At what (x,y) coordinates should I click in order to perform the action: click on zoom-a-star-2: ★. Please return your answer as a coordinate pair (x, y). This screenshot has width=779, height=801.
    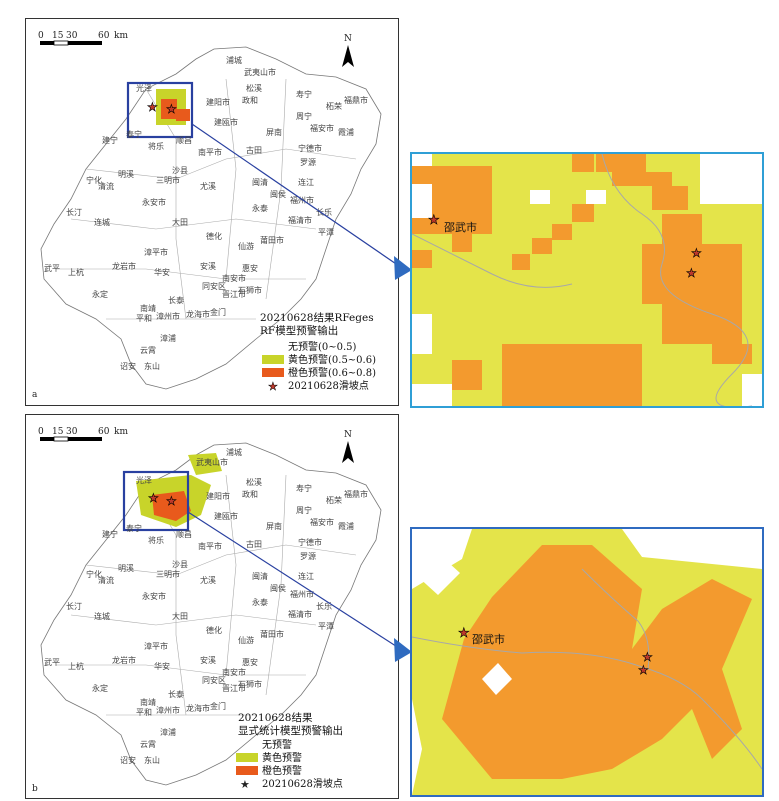
    Looking at the image, I should click on (696, 253).